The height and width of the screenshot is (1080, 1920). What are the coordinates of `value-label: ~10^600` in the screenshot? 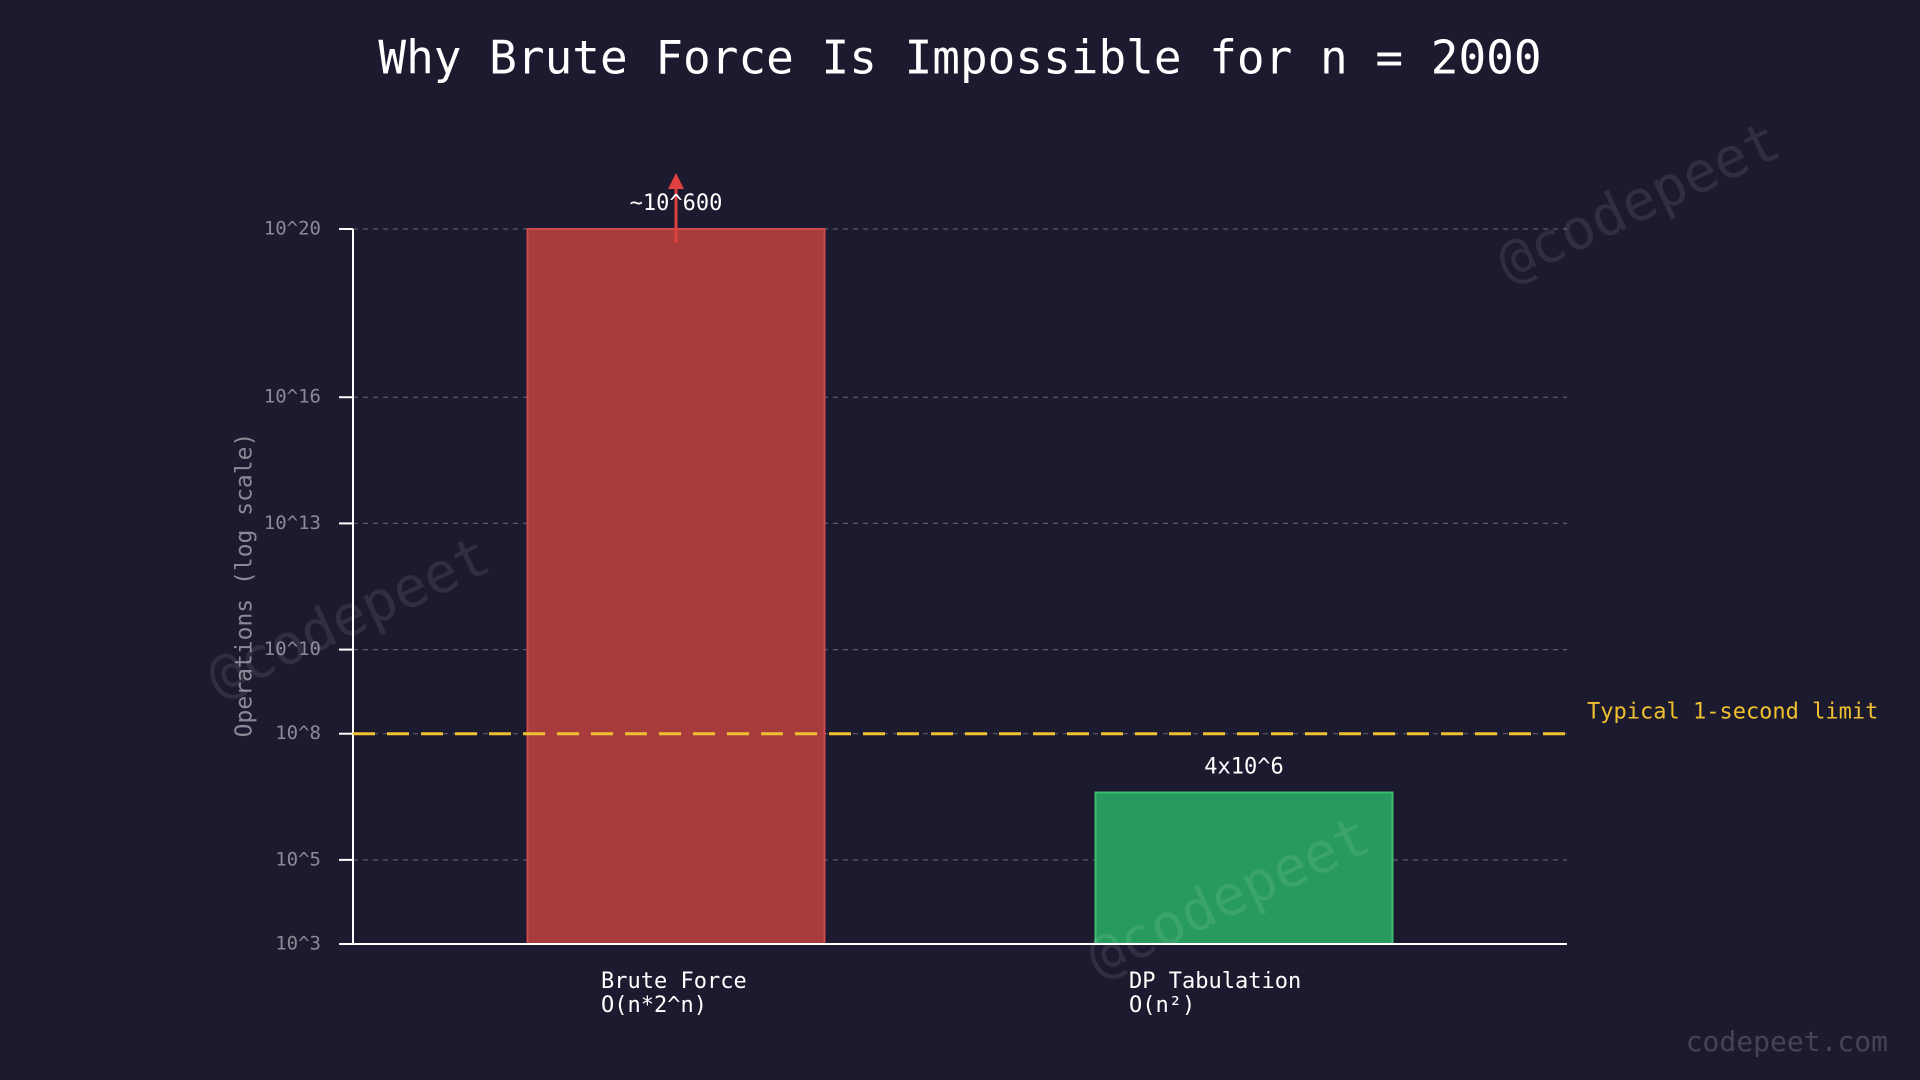 It's located at (676, 203).